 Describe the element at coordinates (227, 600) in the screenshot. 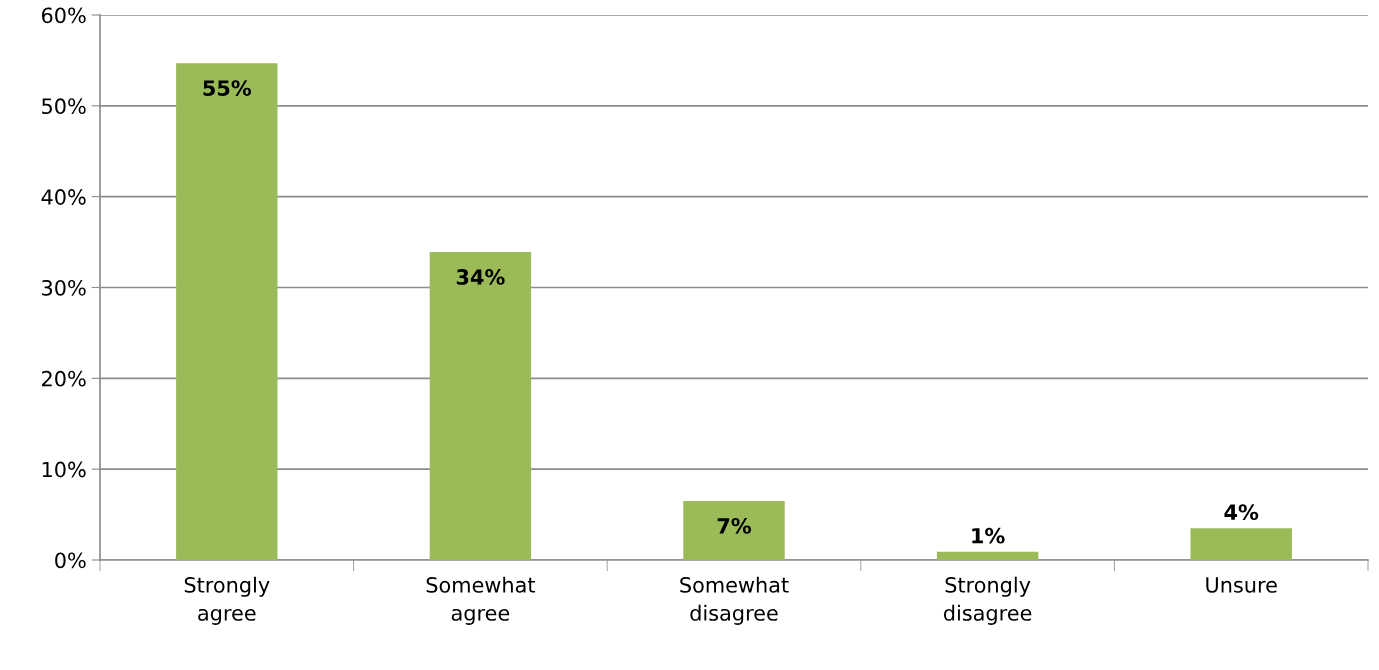

I see `x-tick-label: Strongly agree` at that location.